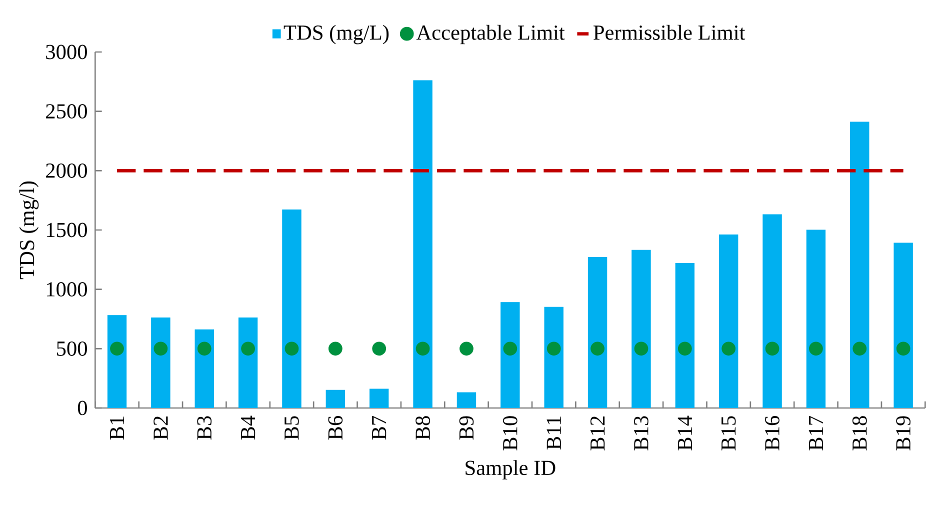 Image resolution: width=949 pixels, height=527 pixels. What do you see at coordinates (291, 428) in the screenshot?
I see `x-tick-label: B5` at bounding box center [291, 428].